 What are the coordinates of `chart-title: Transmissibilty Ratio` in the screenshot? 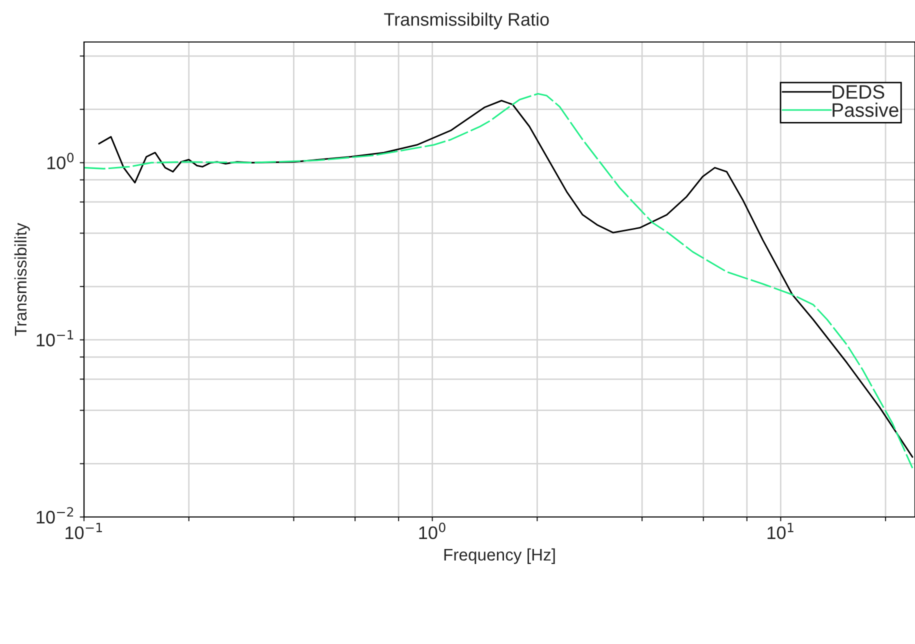 It's located at (466, 21).